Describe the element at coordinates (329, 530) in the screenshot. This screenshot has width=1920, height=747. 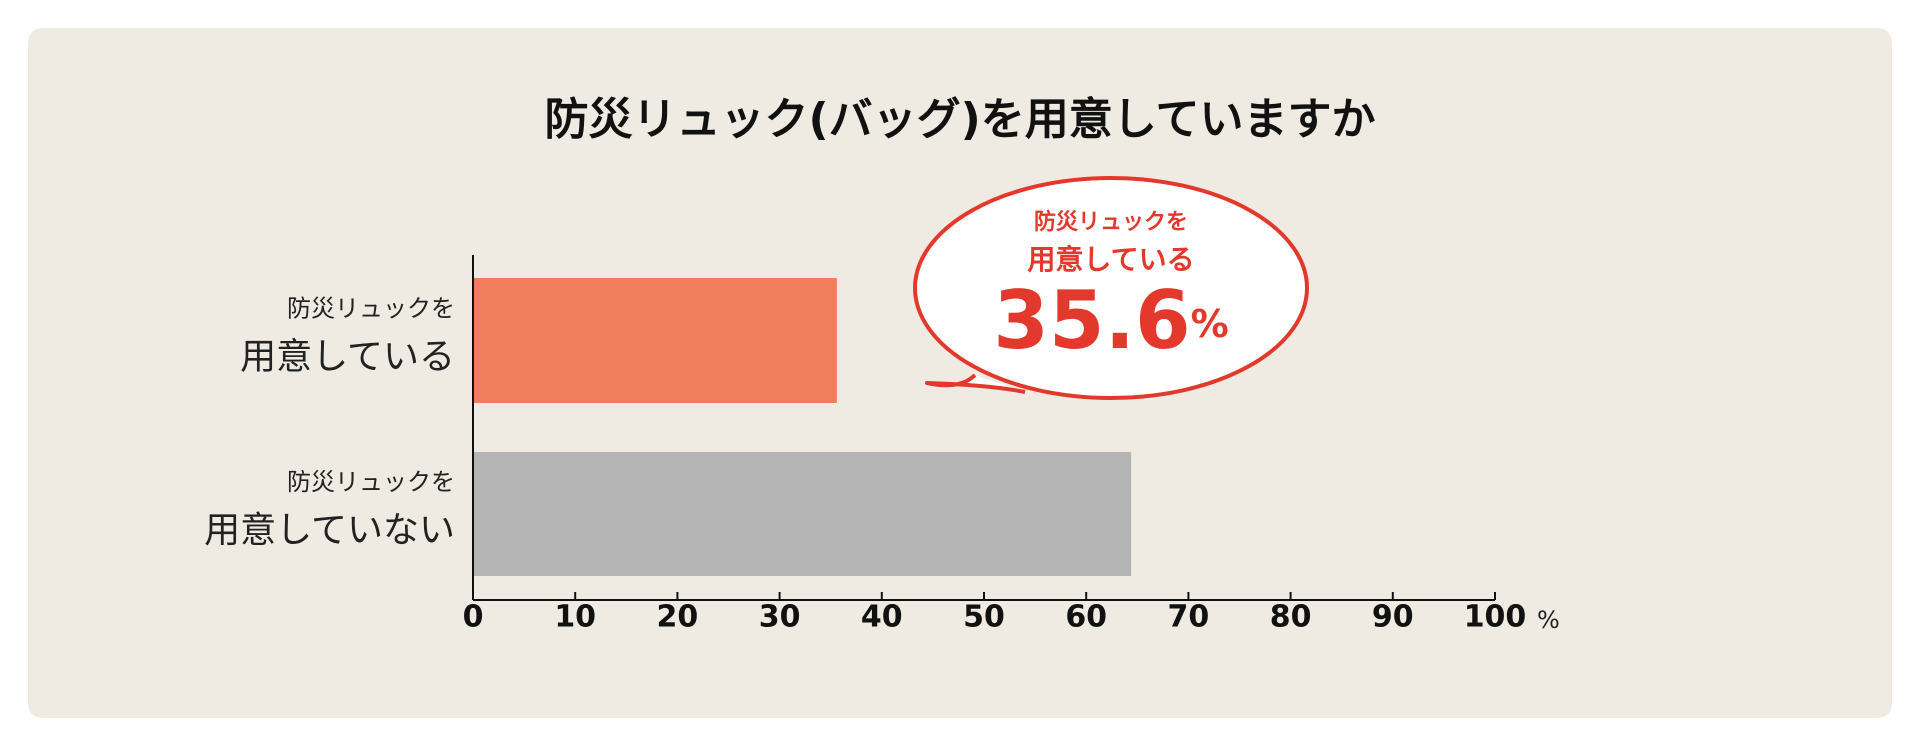
I see `y-tick-label: 用意していない` at that location.